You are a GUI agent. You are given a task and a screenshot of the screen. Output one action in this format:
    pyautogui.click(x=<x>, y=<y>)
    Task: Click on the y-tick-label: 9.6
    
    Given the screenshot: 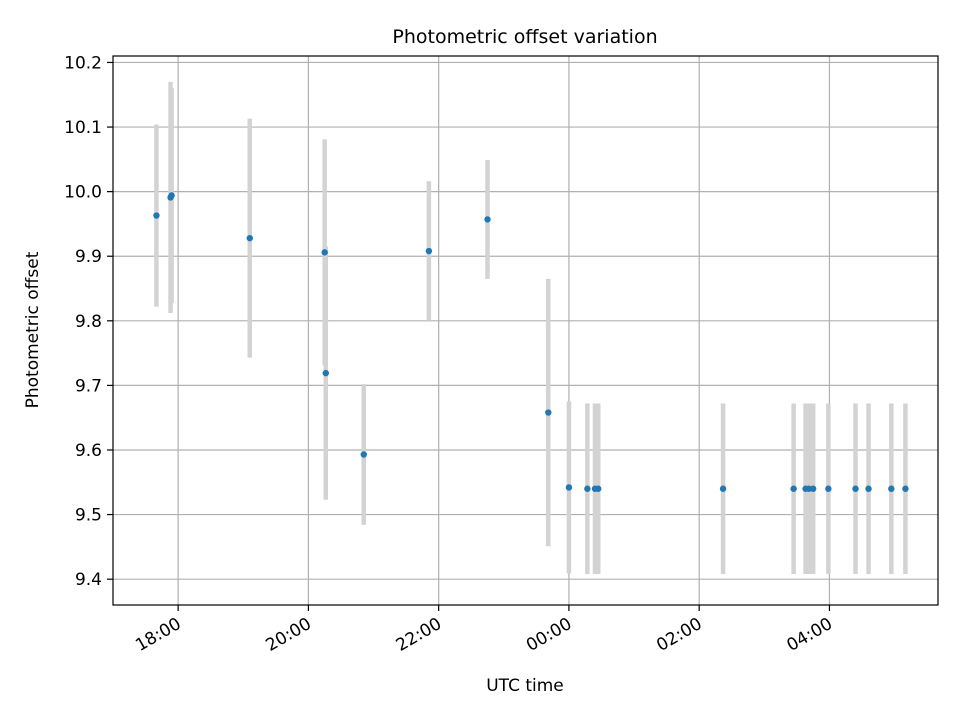 What is the action you would take?
    pyautogui.click(x=88, y=451)
    